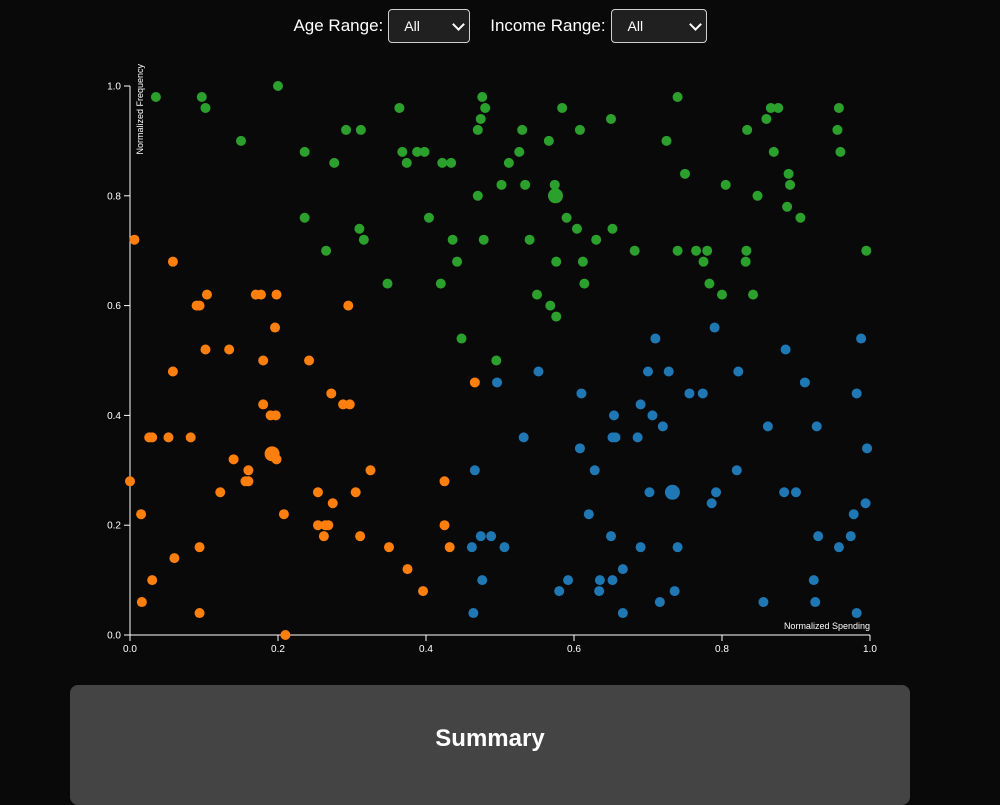 The height and width of the screenshot is (805, 1000). I want to click on cluster-centroid, so click(555, 196).